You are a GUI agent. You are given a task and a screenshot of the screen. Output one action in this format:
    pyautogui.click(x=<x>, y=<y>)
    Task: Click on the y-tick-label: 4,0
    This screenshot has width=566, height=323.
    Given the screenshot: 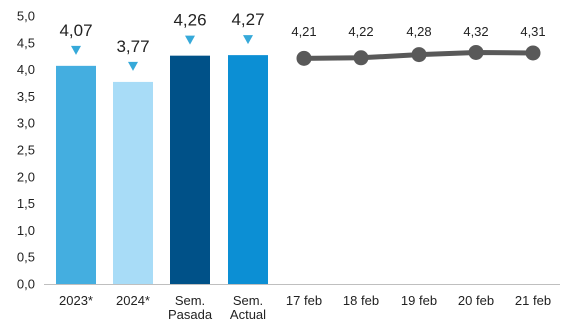 What is the action you would take?
    pyautogui.click(x=26, y=69)
    